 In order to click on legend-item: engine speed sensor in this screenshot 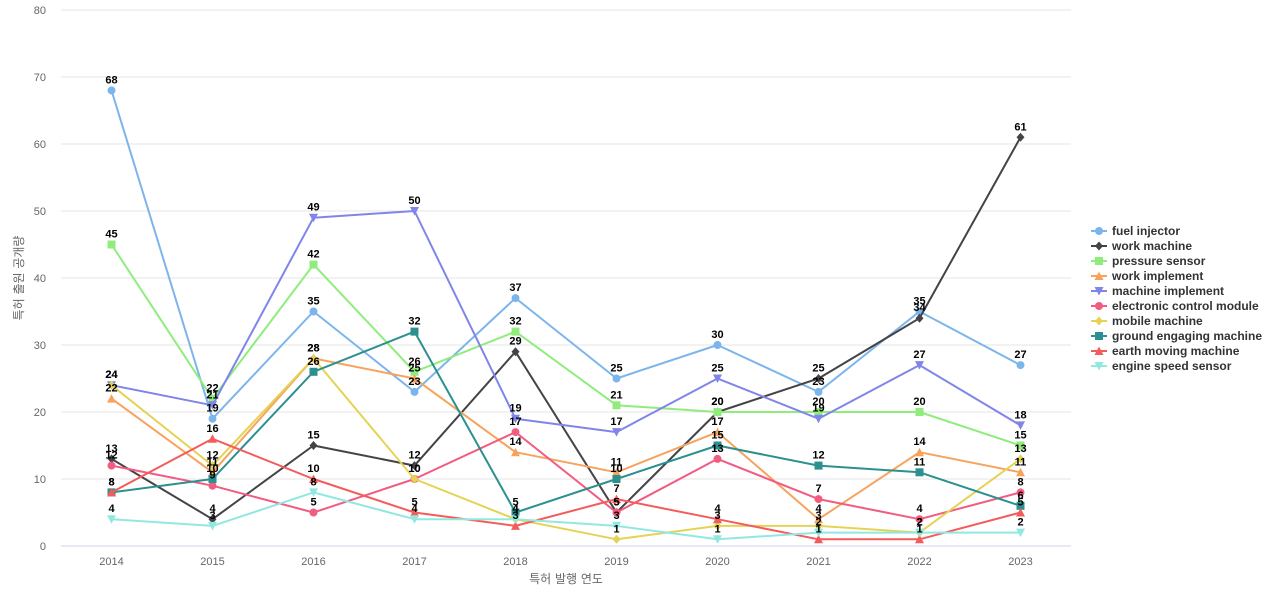, I will do `click(1161, 366)`.